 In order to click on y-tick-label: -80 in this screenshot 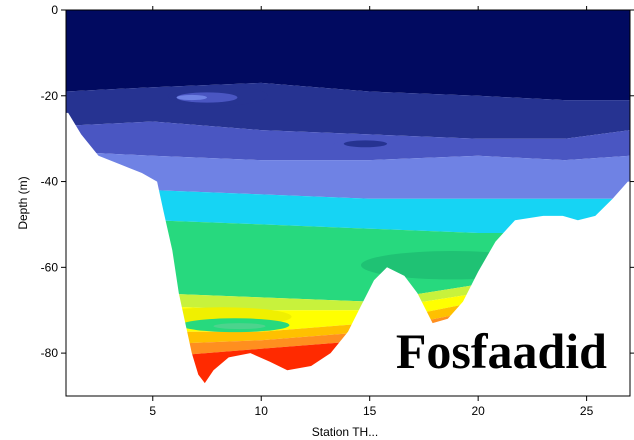, I will do `click(50, 353)`.